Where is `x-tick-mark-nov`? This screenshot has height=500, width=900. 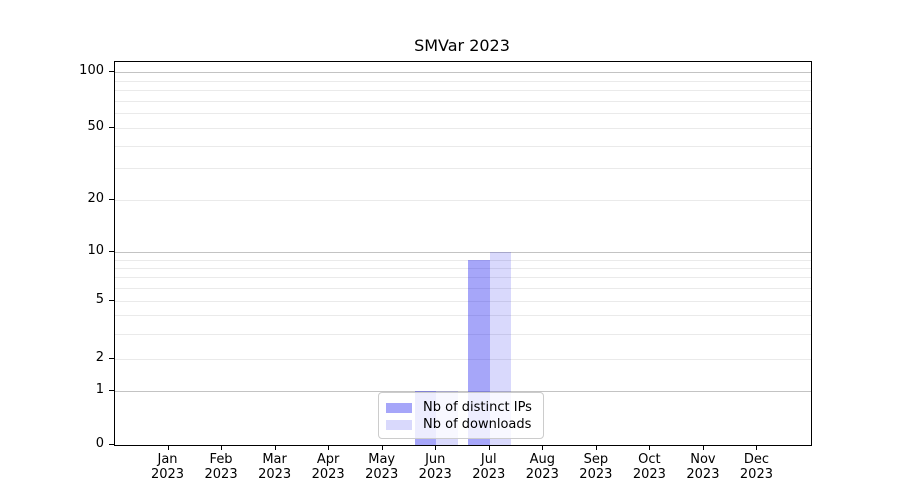
x-tick-mark-nov is located at coordinates (703, 447).